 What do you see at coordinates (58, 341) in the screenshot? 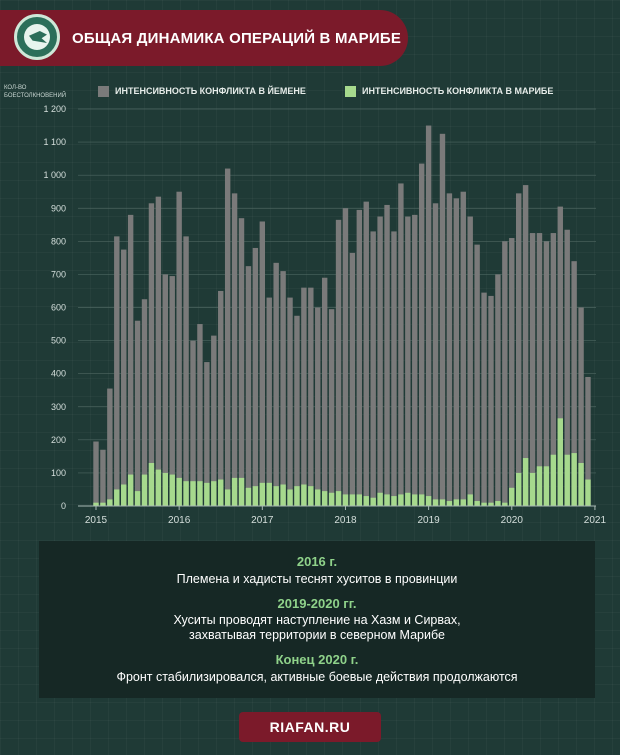
I see `y-tick-label: 500` at bounding box center [58, 341].